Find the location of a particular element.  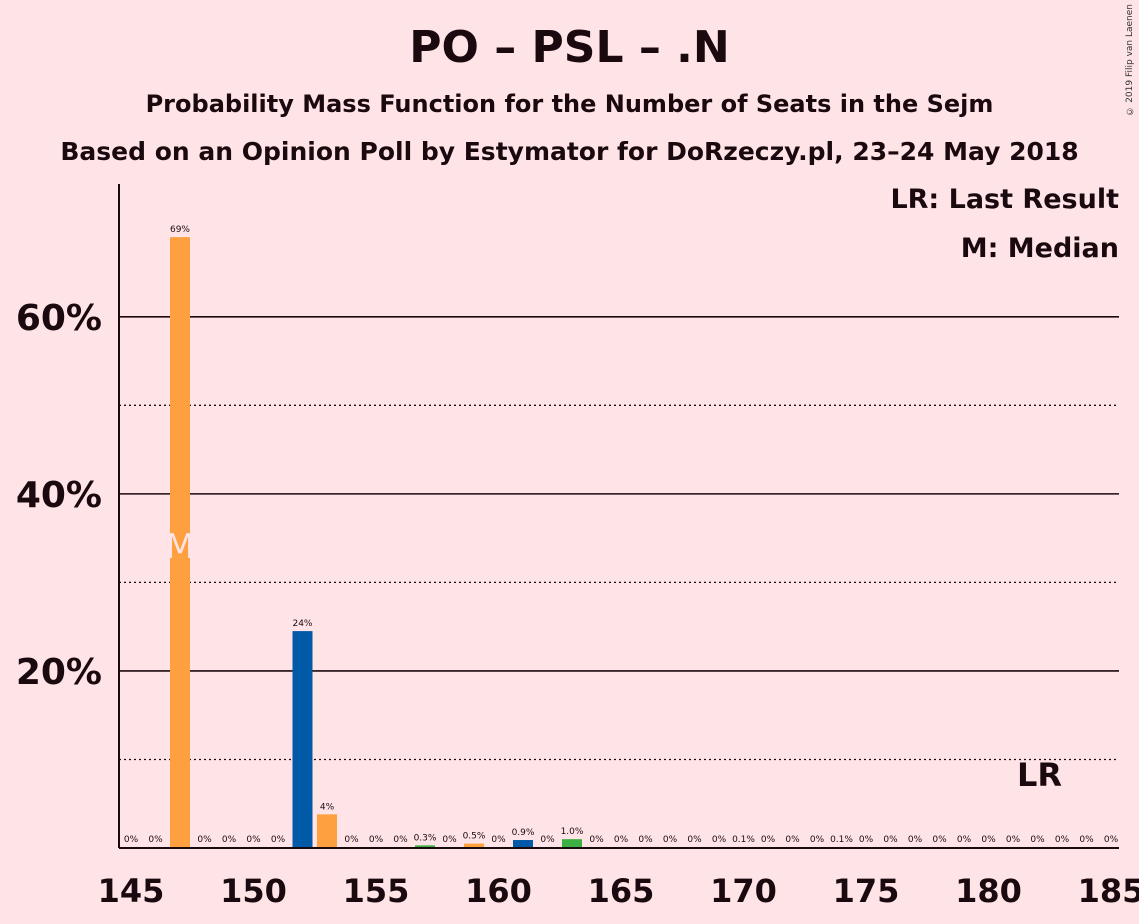

bar-label-146: 0% is located at coordinates (155, 840).